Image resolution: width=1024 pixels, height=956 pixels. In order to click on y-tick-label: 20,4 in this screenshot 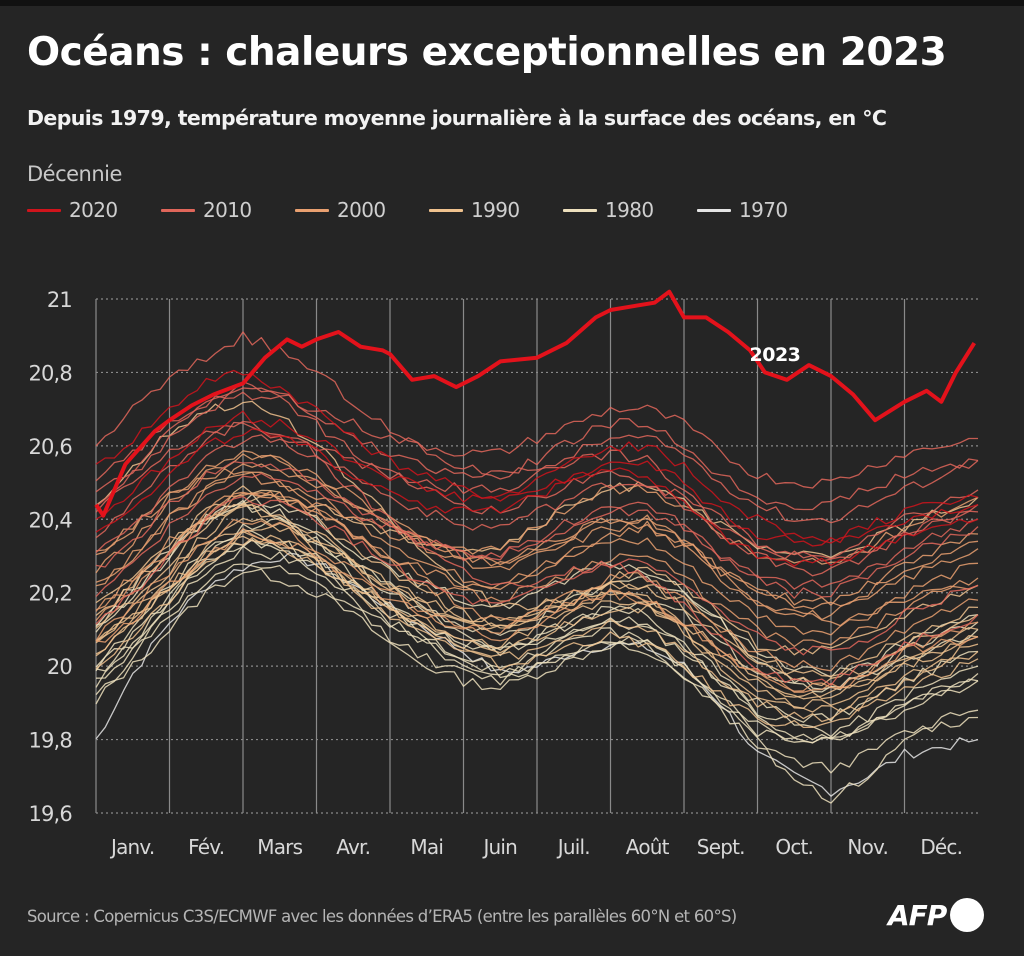, I will do `click(50, 520)`.